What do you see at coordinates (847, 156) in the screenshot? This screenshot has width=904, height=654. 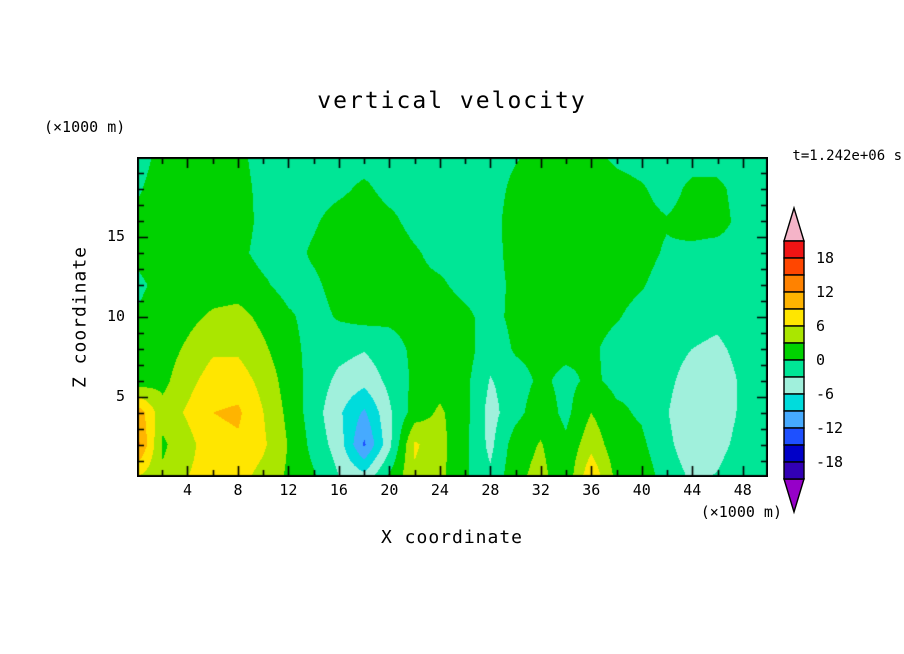 I see `time-annotation: t=1.242e+06 s` at bounding box center [847, 156].